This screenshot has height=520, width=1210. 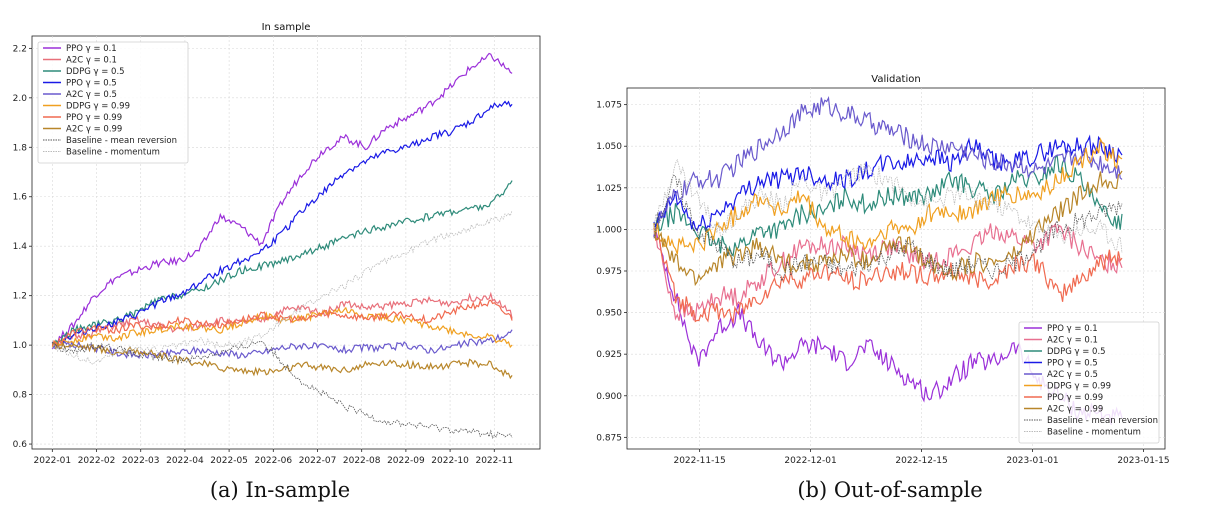 What do you see at coordinates (20, 49) in the screenshot?
I see `y-tick-label: 2.2` at bounding box center [20, 49].